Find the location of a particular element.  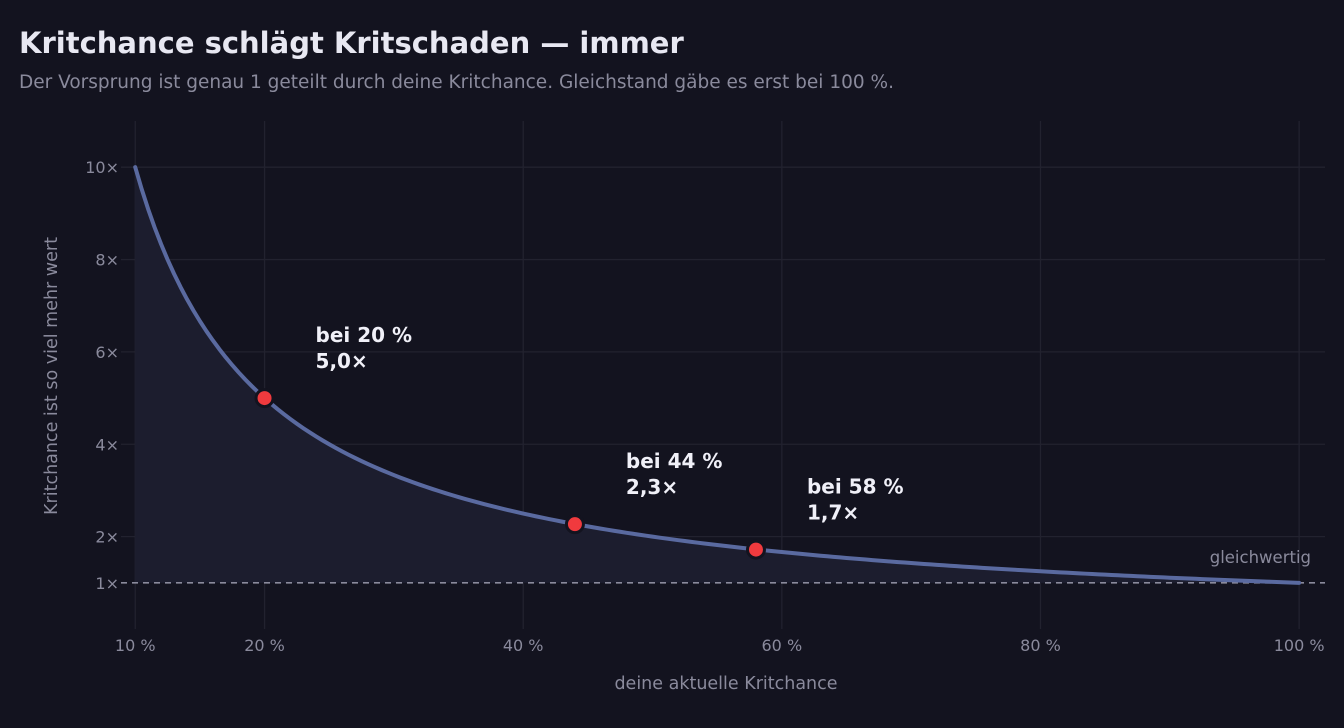

annotation-label: bei 58 % is located at coordinates (855, 487).